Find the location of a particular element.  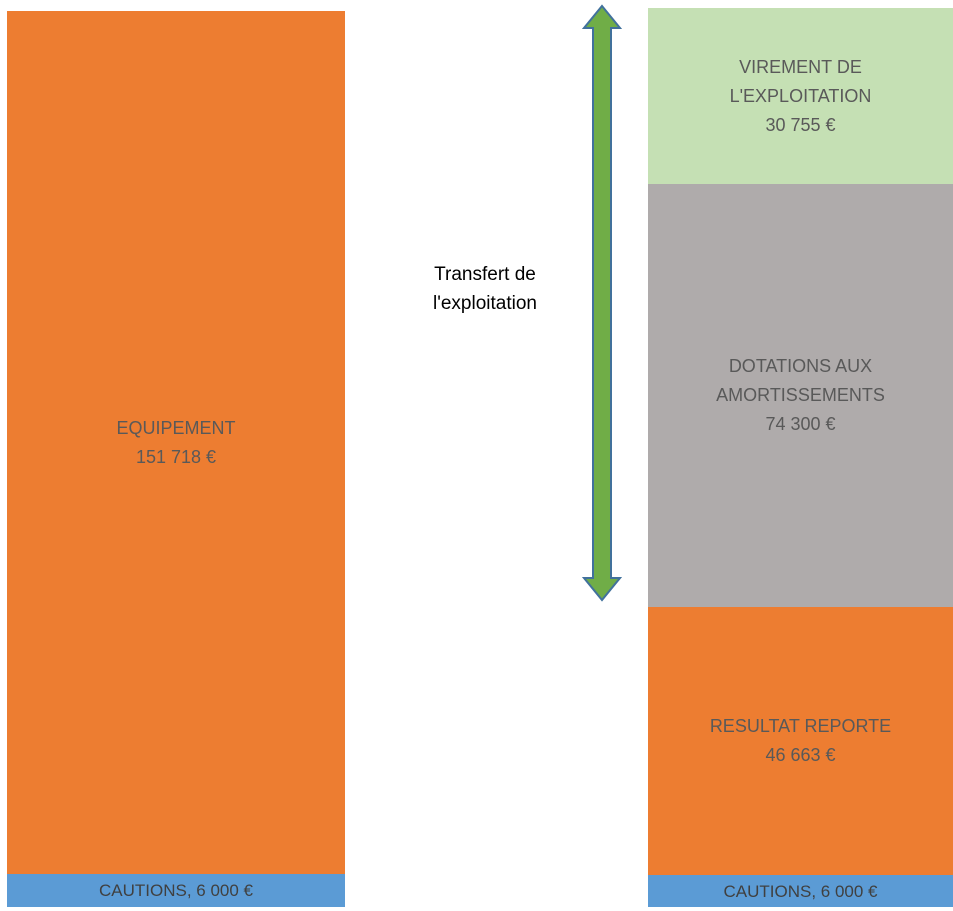

virement-block: VIREMENT DE L'EXPLOITATION 30 755 € is located at coordinates (800, 96).